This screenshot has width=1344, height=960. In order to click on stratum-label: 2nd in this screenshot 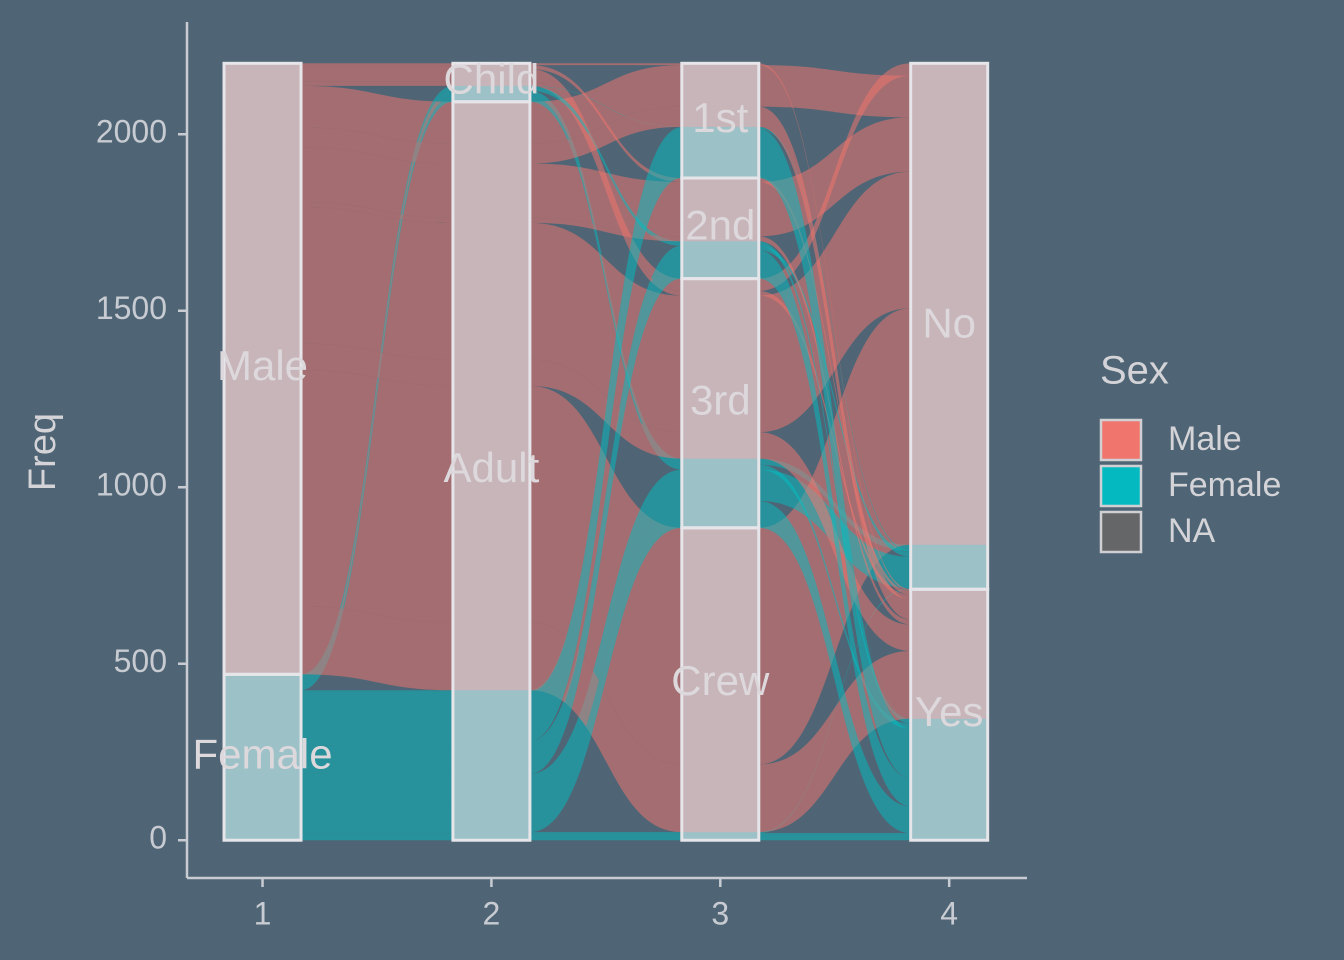, I will do `click(720, 224)`.